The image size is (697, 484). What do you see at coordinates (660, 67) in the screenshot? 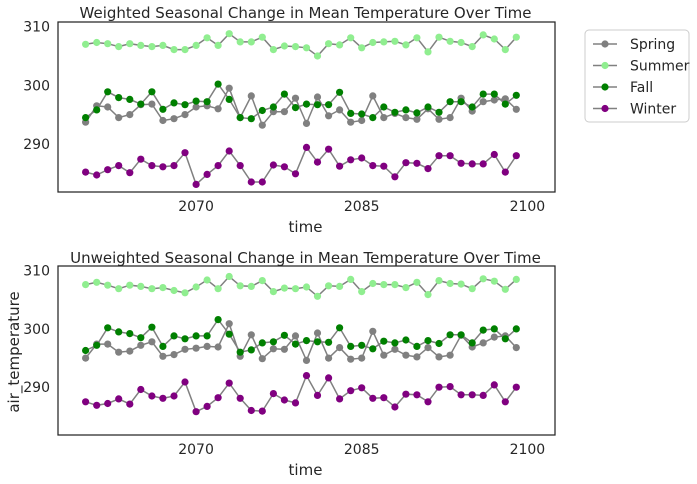
I see `legend-label: Summer` at bounding box center [660, 67].